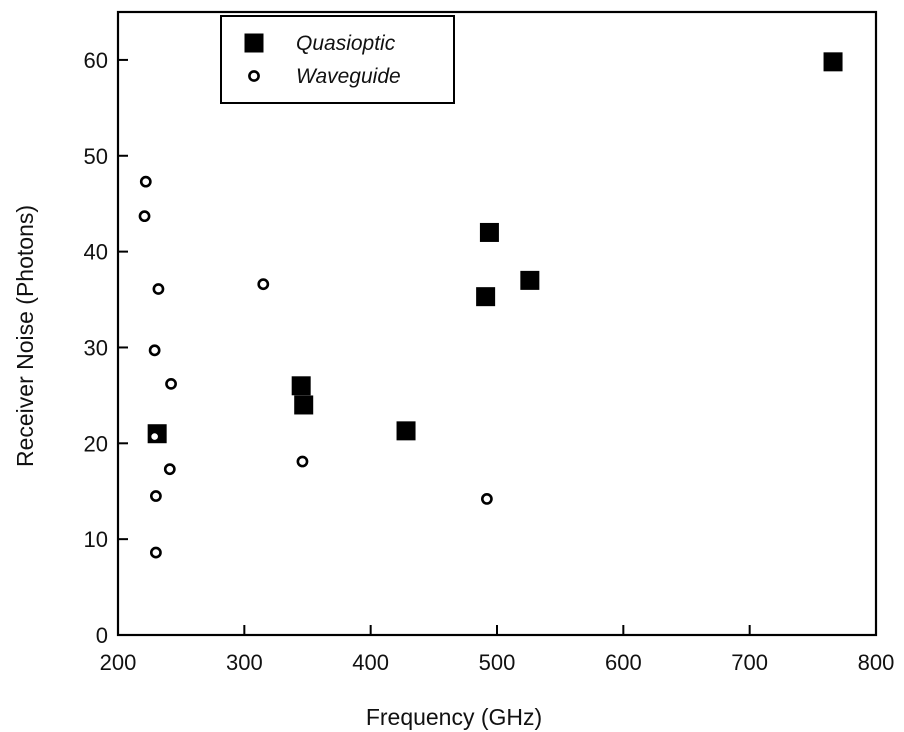 The width and height of the screenshot is (904, 732). I want to click on legend-quasioptic-label: Quasioptic, so click(346, 43).